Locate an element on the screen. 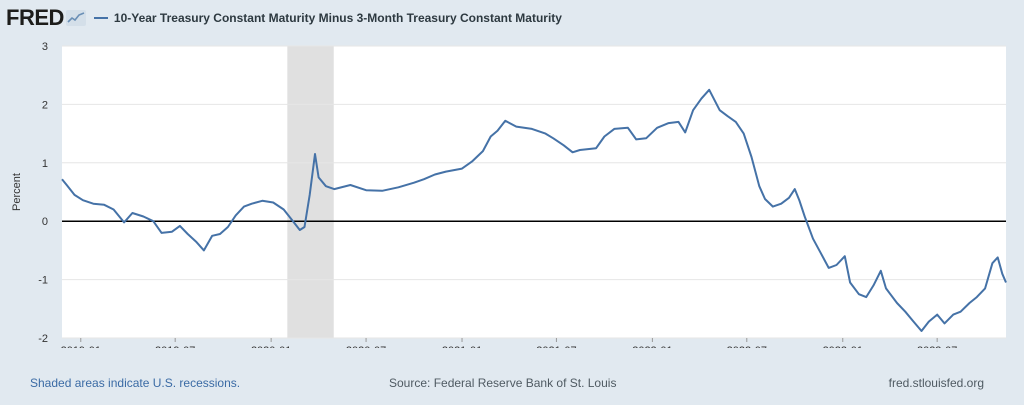 Image resolution: width=1024 pixels, height=405 pixels. legend-swatch is located at coordinates (100, 18).